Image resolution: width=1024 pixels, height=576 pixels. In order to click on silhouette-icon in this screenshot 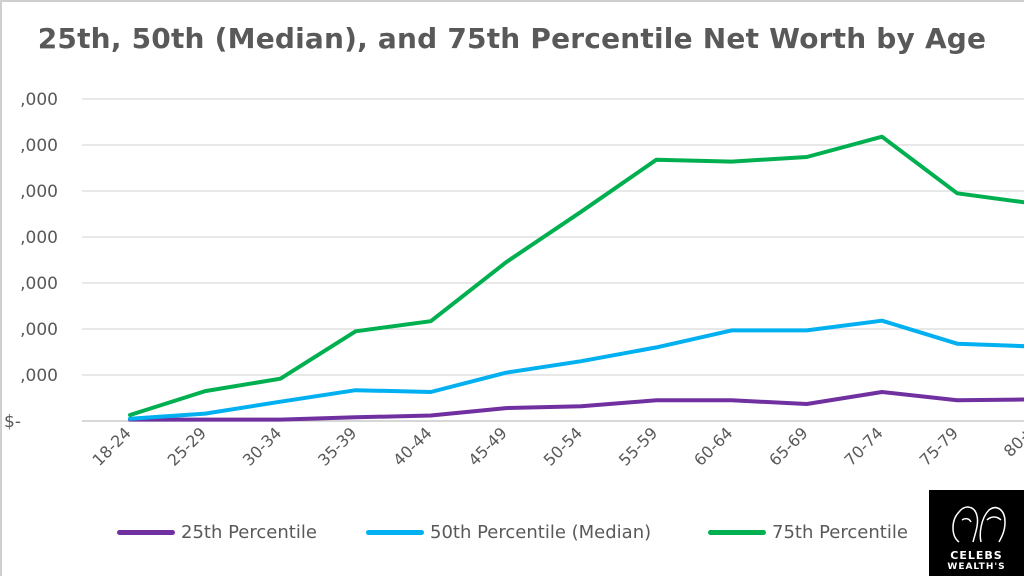, I will do `click(979, 524)`.